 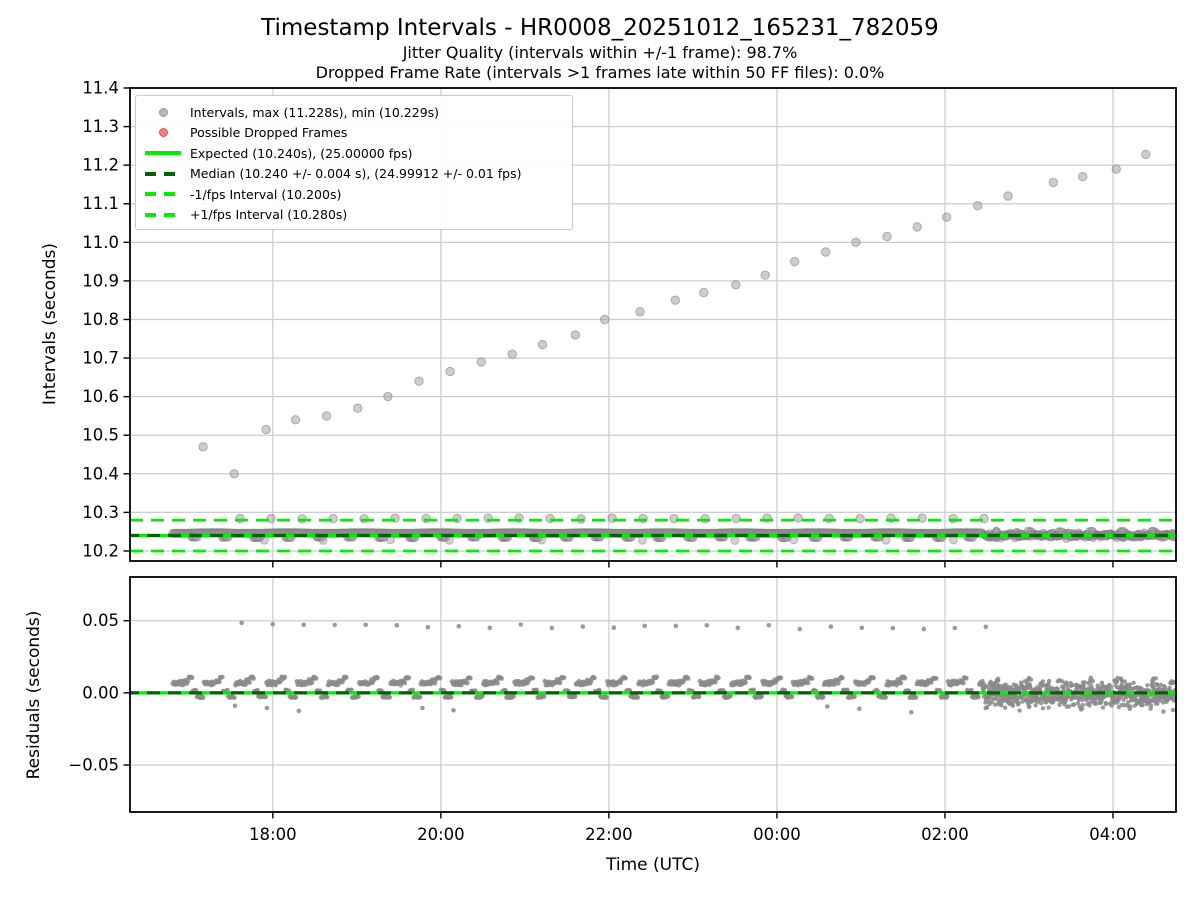 What do you see at coordinates (614, 626) in the screenshot?
I see `residuals-top-dots-scatter` at bounding box center [614, 626].